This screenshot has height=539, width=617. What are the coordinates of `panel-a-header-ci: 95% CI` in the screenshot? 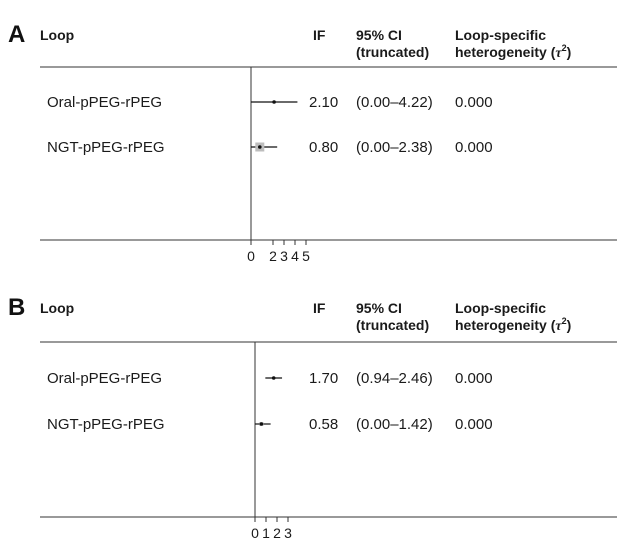 It's located at (379, 35).